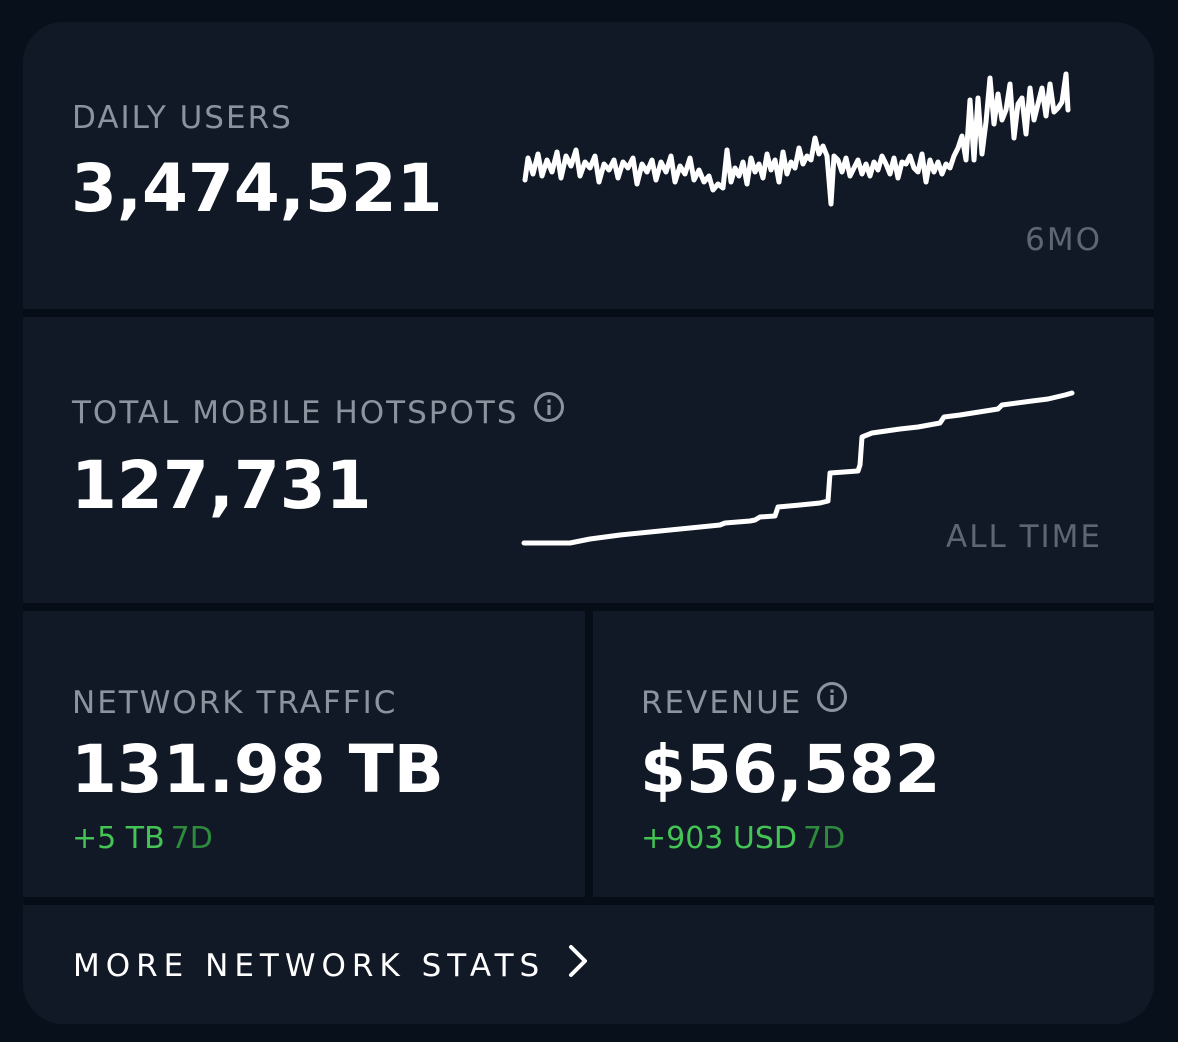  Describe the element at coordinates (1063, 240) in the screenshot. I see `daily-users-period: 6MO` at that location.